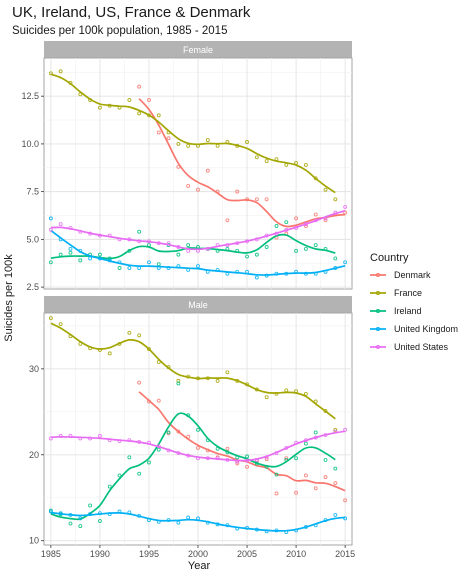 The width and height of the screenshot is (468, 576). I want to click on y-tick-label: 10.0, so click(30, 144).